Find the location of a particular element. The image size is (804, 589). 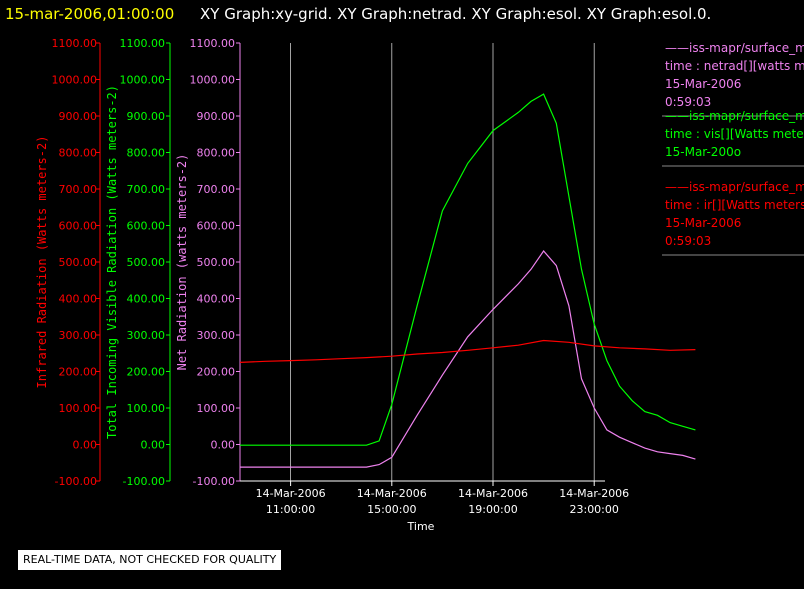

legend-line: time : vis[][Watts meter is located at coordinates (734, 134).